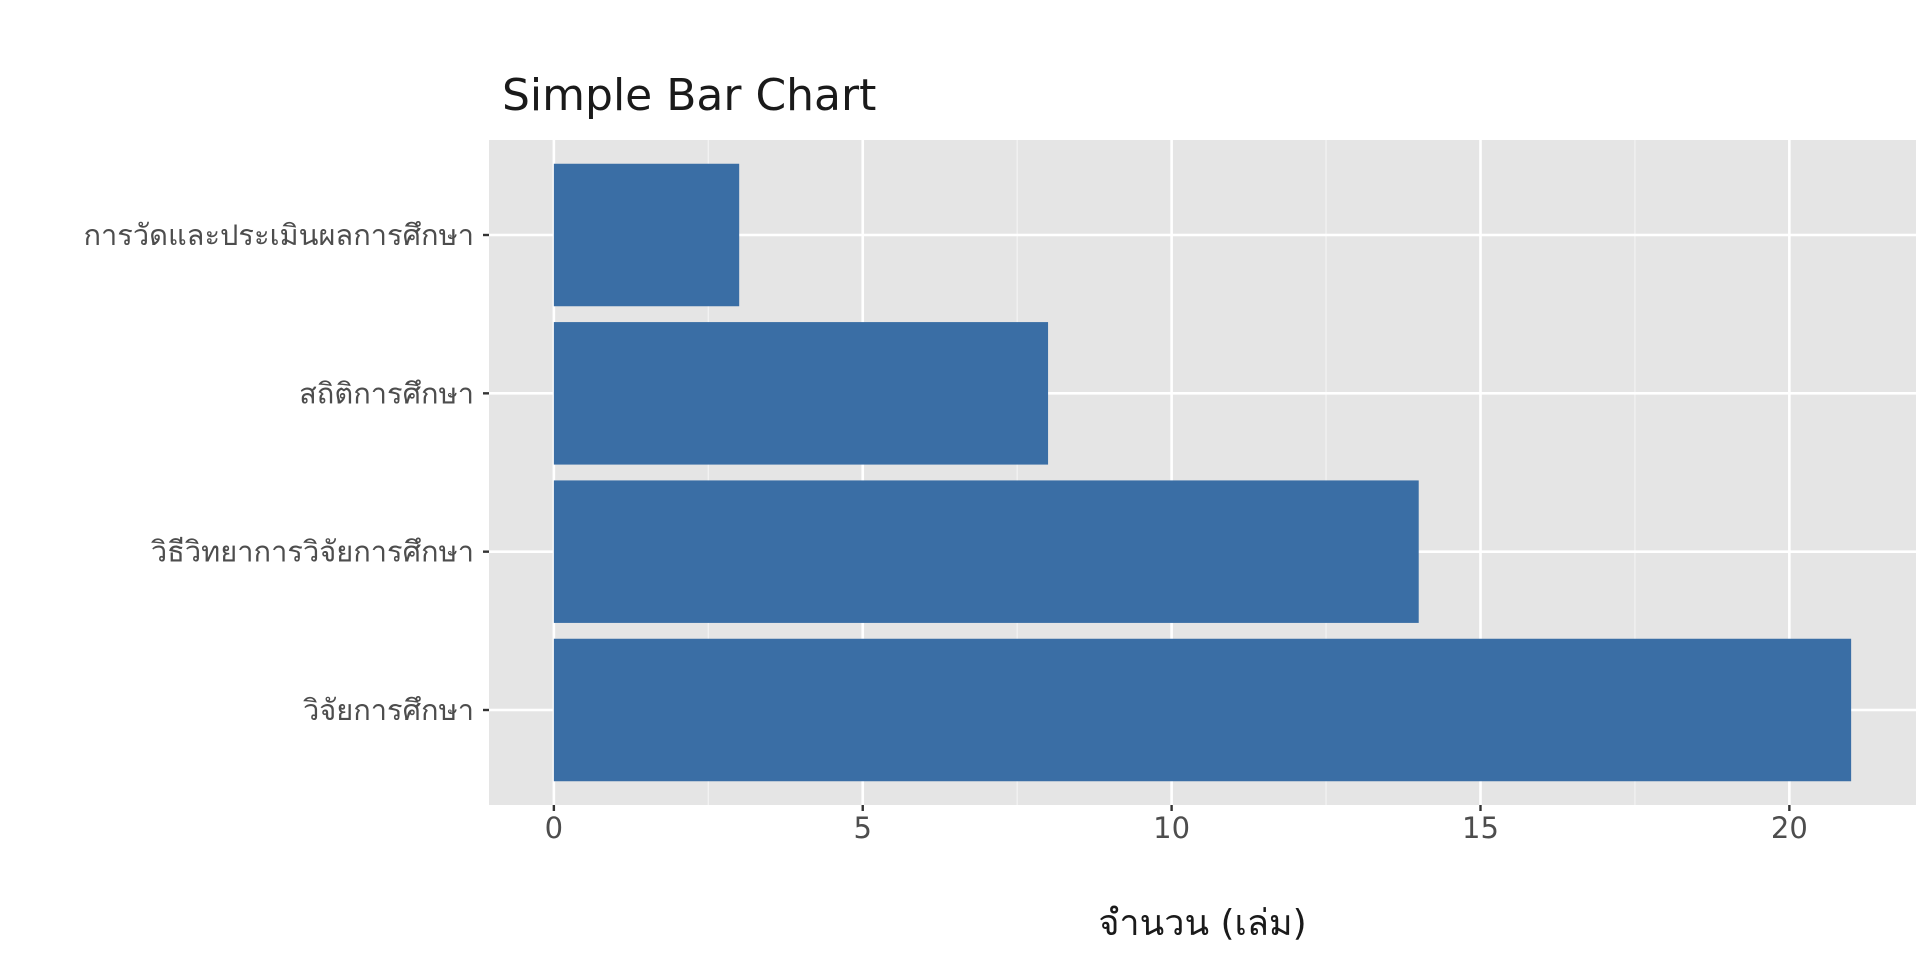 The image size is (1920, 964). What do you see at coordinates (388, 710) in the screenshot?
I see `y-tick-label: วิจัยการศึกษา` at bounding box center [388, 710].